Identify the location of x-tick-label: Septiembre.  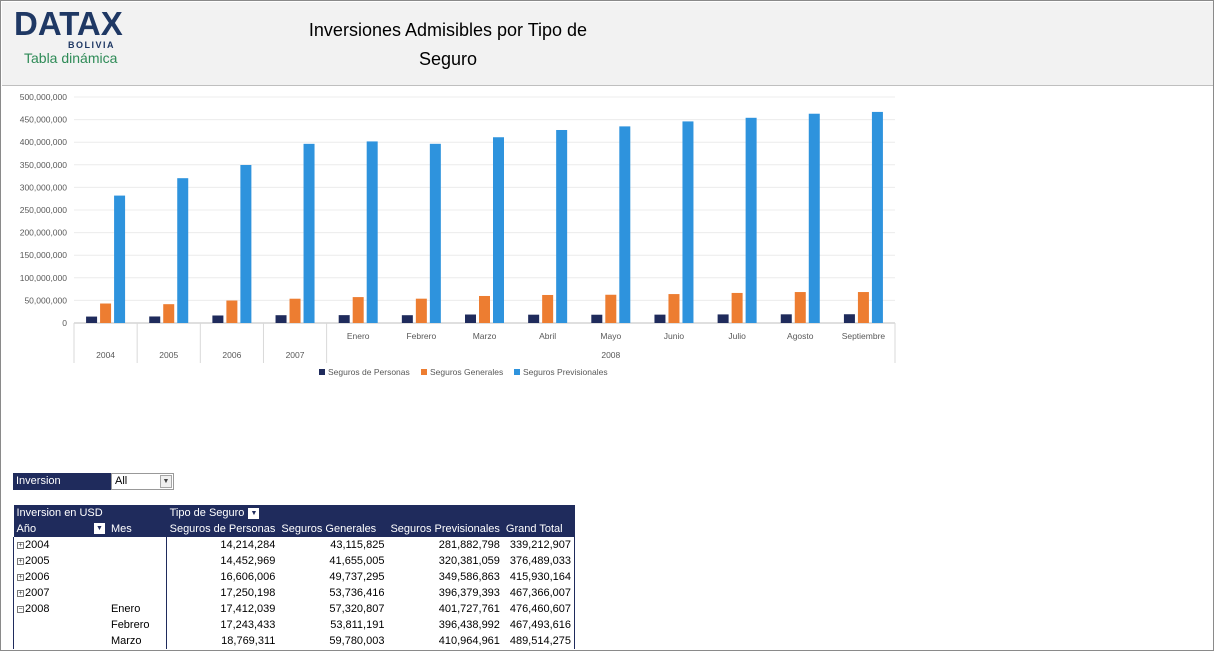
(864, 336).